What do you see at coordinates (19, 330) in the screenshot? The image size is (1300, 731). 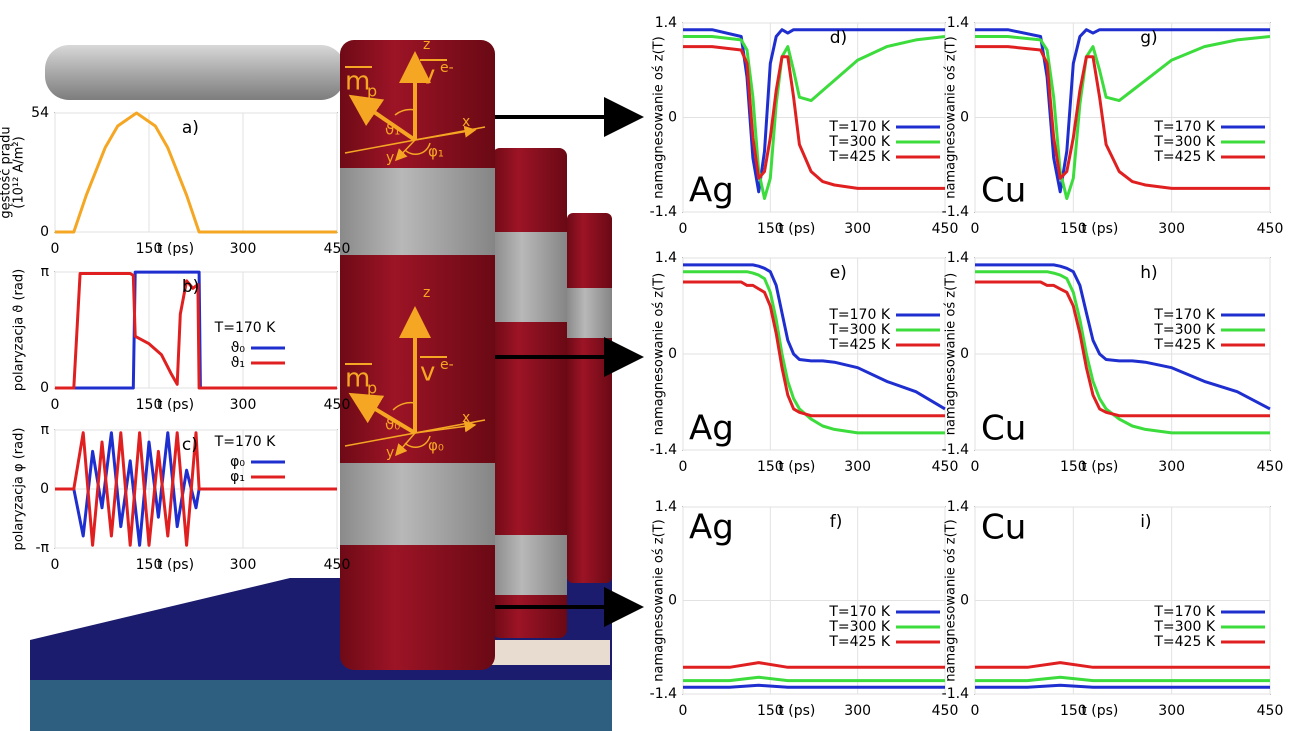 I see `y-axis-label: polaryzacja ϑ (rad)` at bounding box center [19, 330].